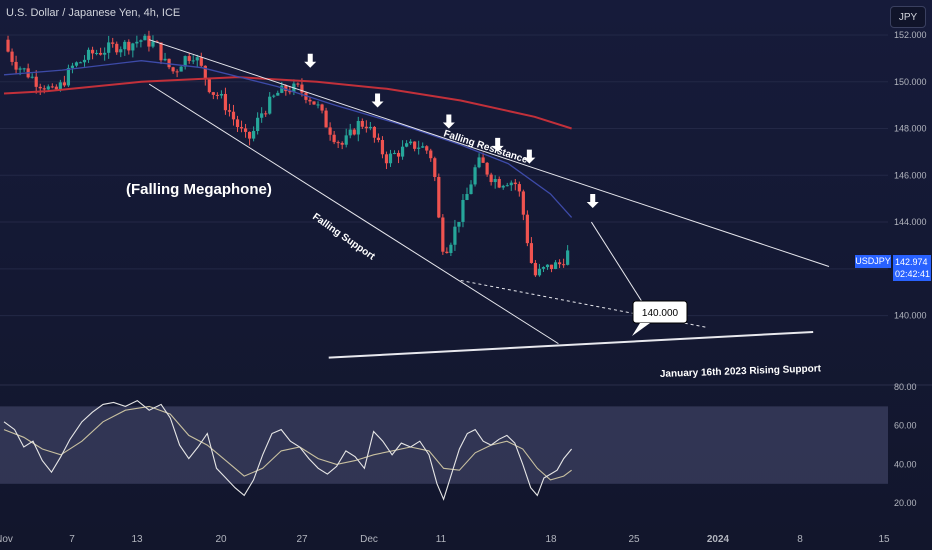 The width and height of the screenshot is (932, 550). I want to click on rsi-tick-label: 20.00, so click(905, 503).